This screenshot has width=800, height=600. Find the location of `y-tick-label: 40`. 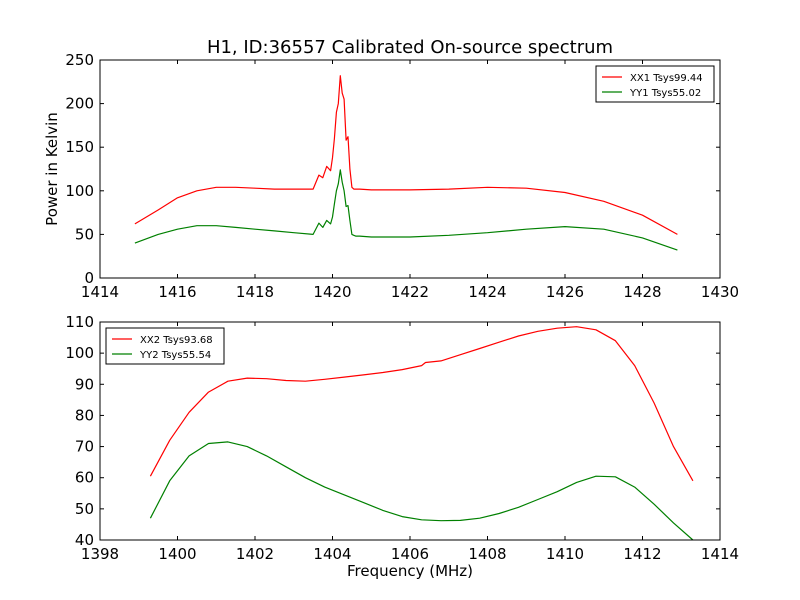

y-tick-label: 40 is located at coordinates (84, 540).